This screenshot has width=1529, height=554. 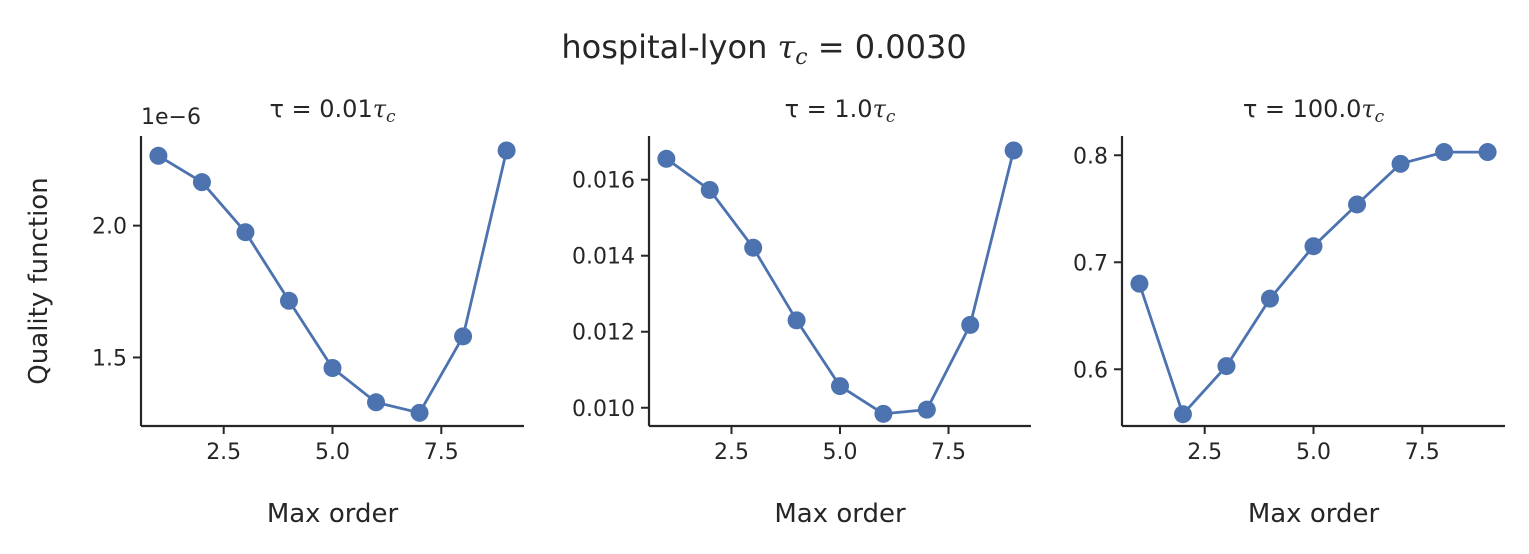 What do you see at coordinates (1090, 263) in the screenshot?
I see `y-tick-label: 0.7` at bounding box center [1090, 263].